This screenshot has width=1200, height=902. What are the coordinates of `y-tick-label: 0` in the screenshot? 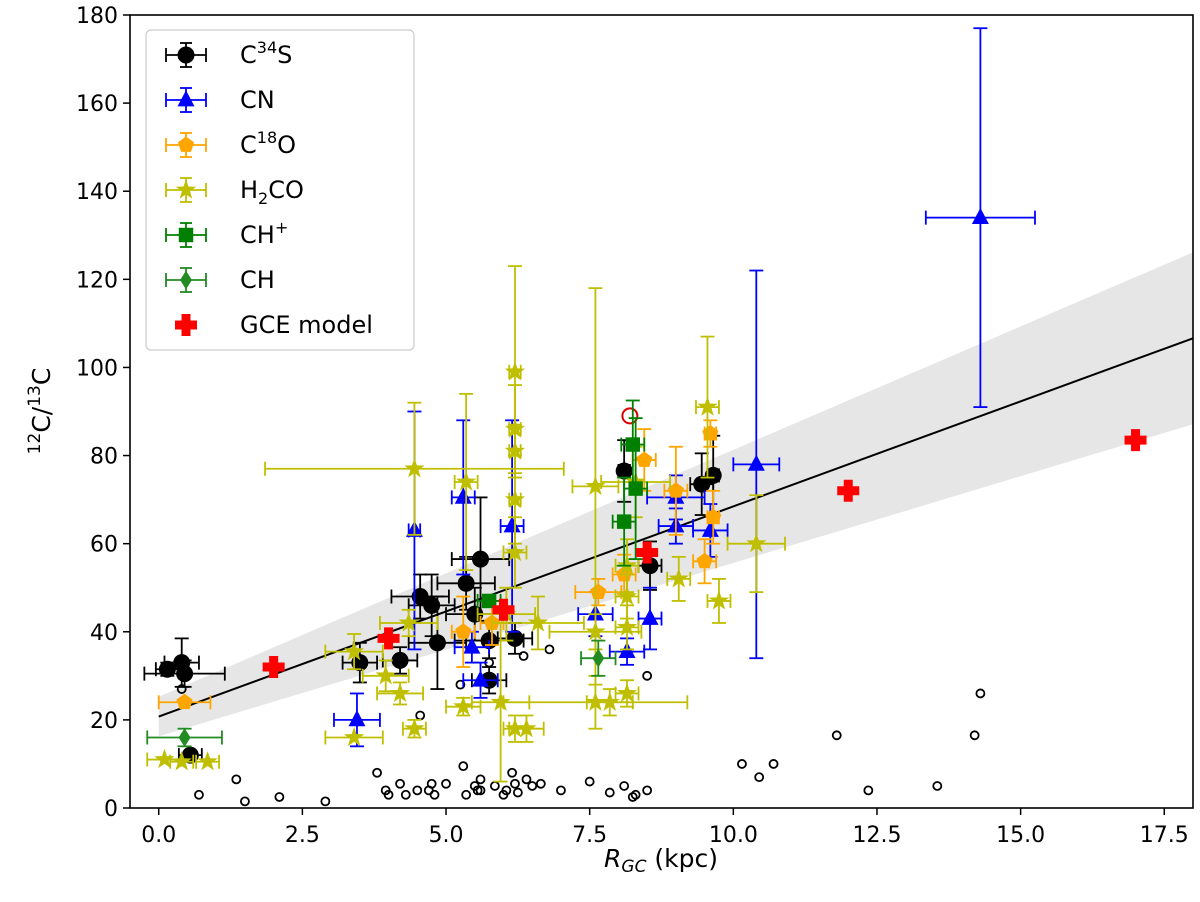 It's located at (111, 809).